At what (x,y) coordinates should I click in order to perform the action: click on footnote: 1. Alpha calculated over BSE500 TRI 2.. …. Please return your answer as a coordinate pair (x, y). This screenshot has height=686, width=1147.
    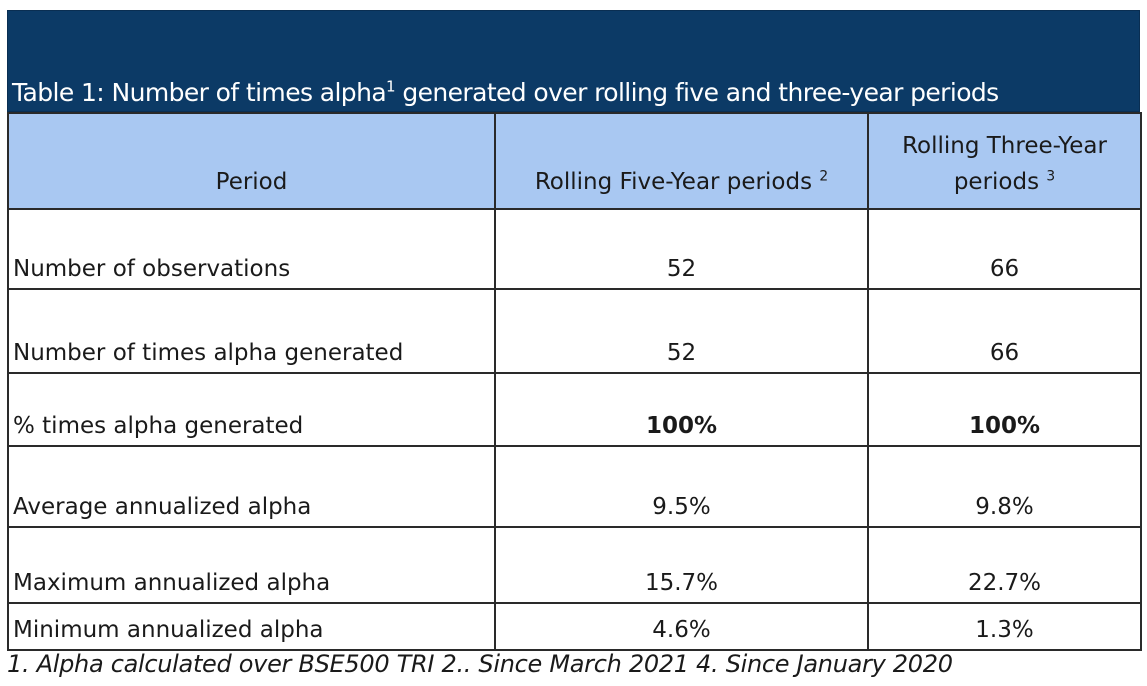
    Looking at the image, I should click on (480, 664).